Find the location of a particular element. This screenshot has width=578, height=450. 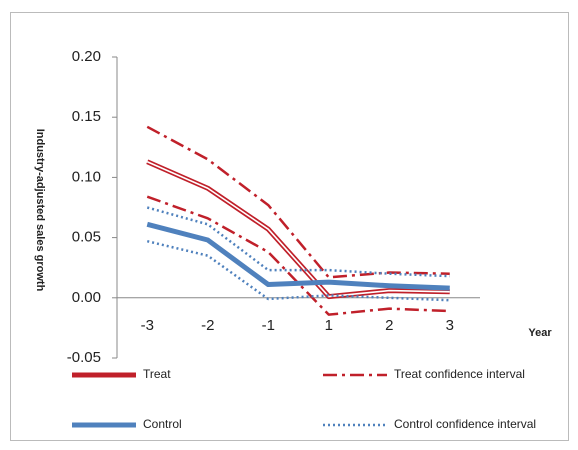

legend-label: Control confidence interval is located at coordinates (465, 424).